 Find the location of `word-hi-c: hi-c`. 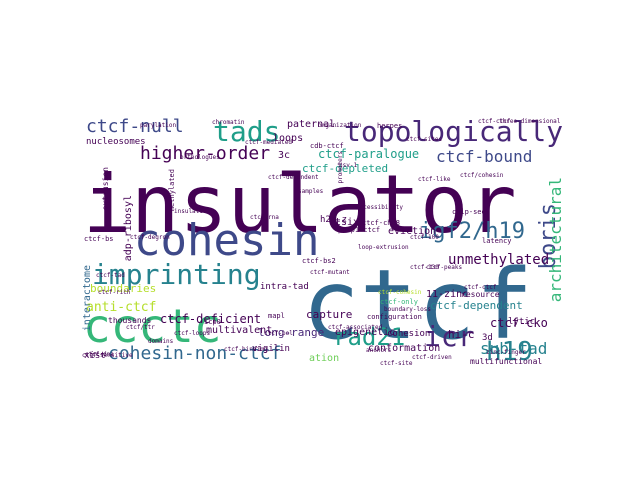

word-hi-c: hi-c is located at coordinates (461, 334).